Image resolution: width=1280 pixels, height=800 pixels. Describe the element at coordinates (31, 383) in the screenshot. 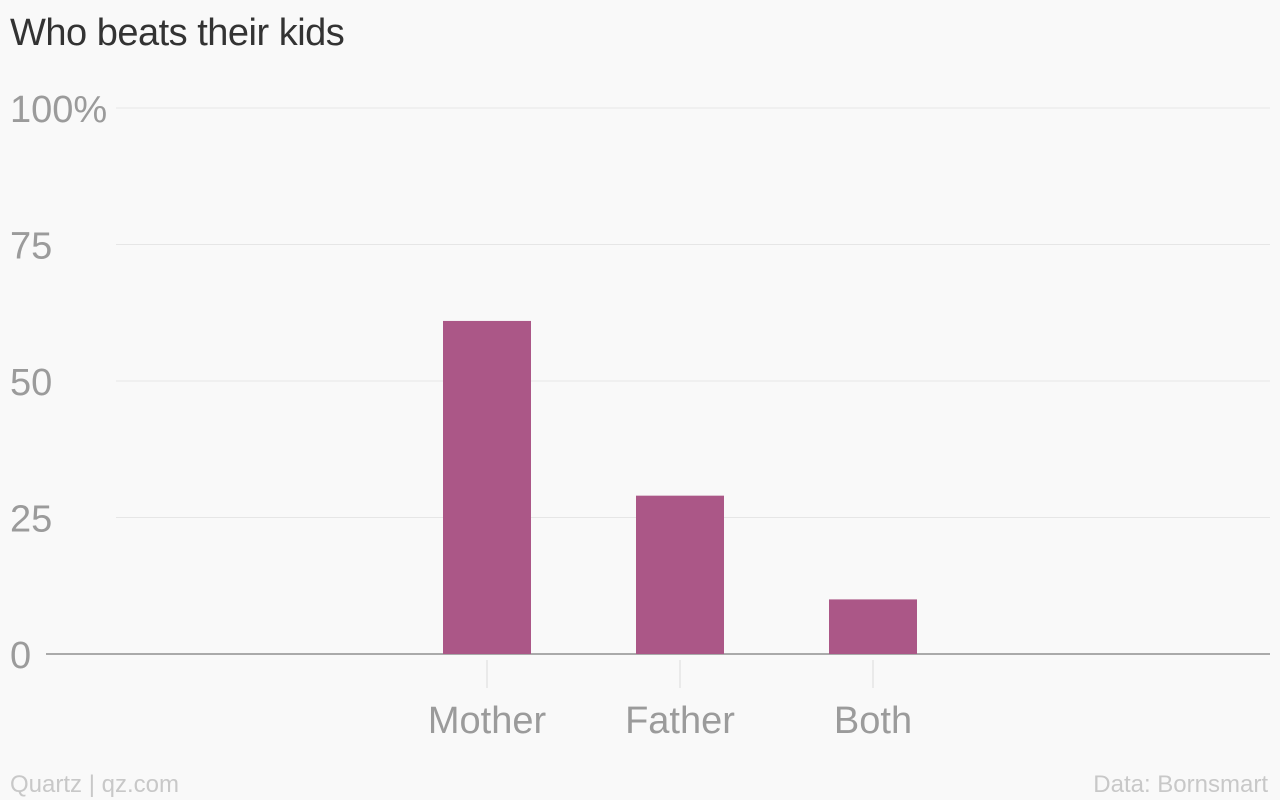

I see `y-tick-label: 50` at that location.